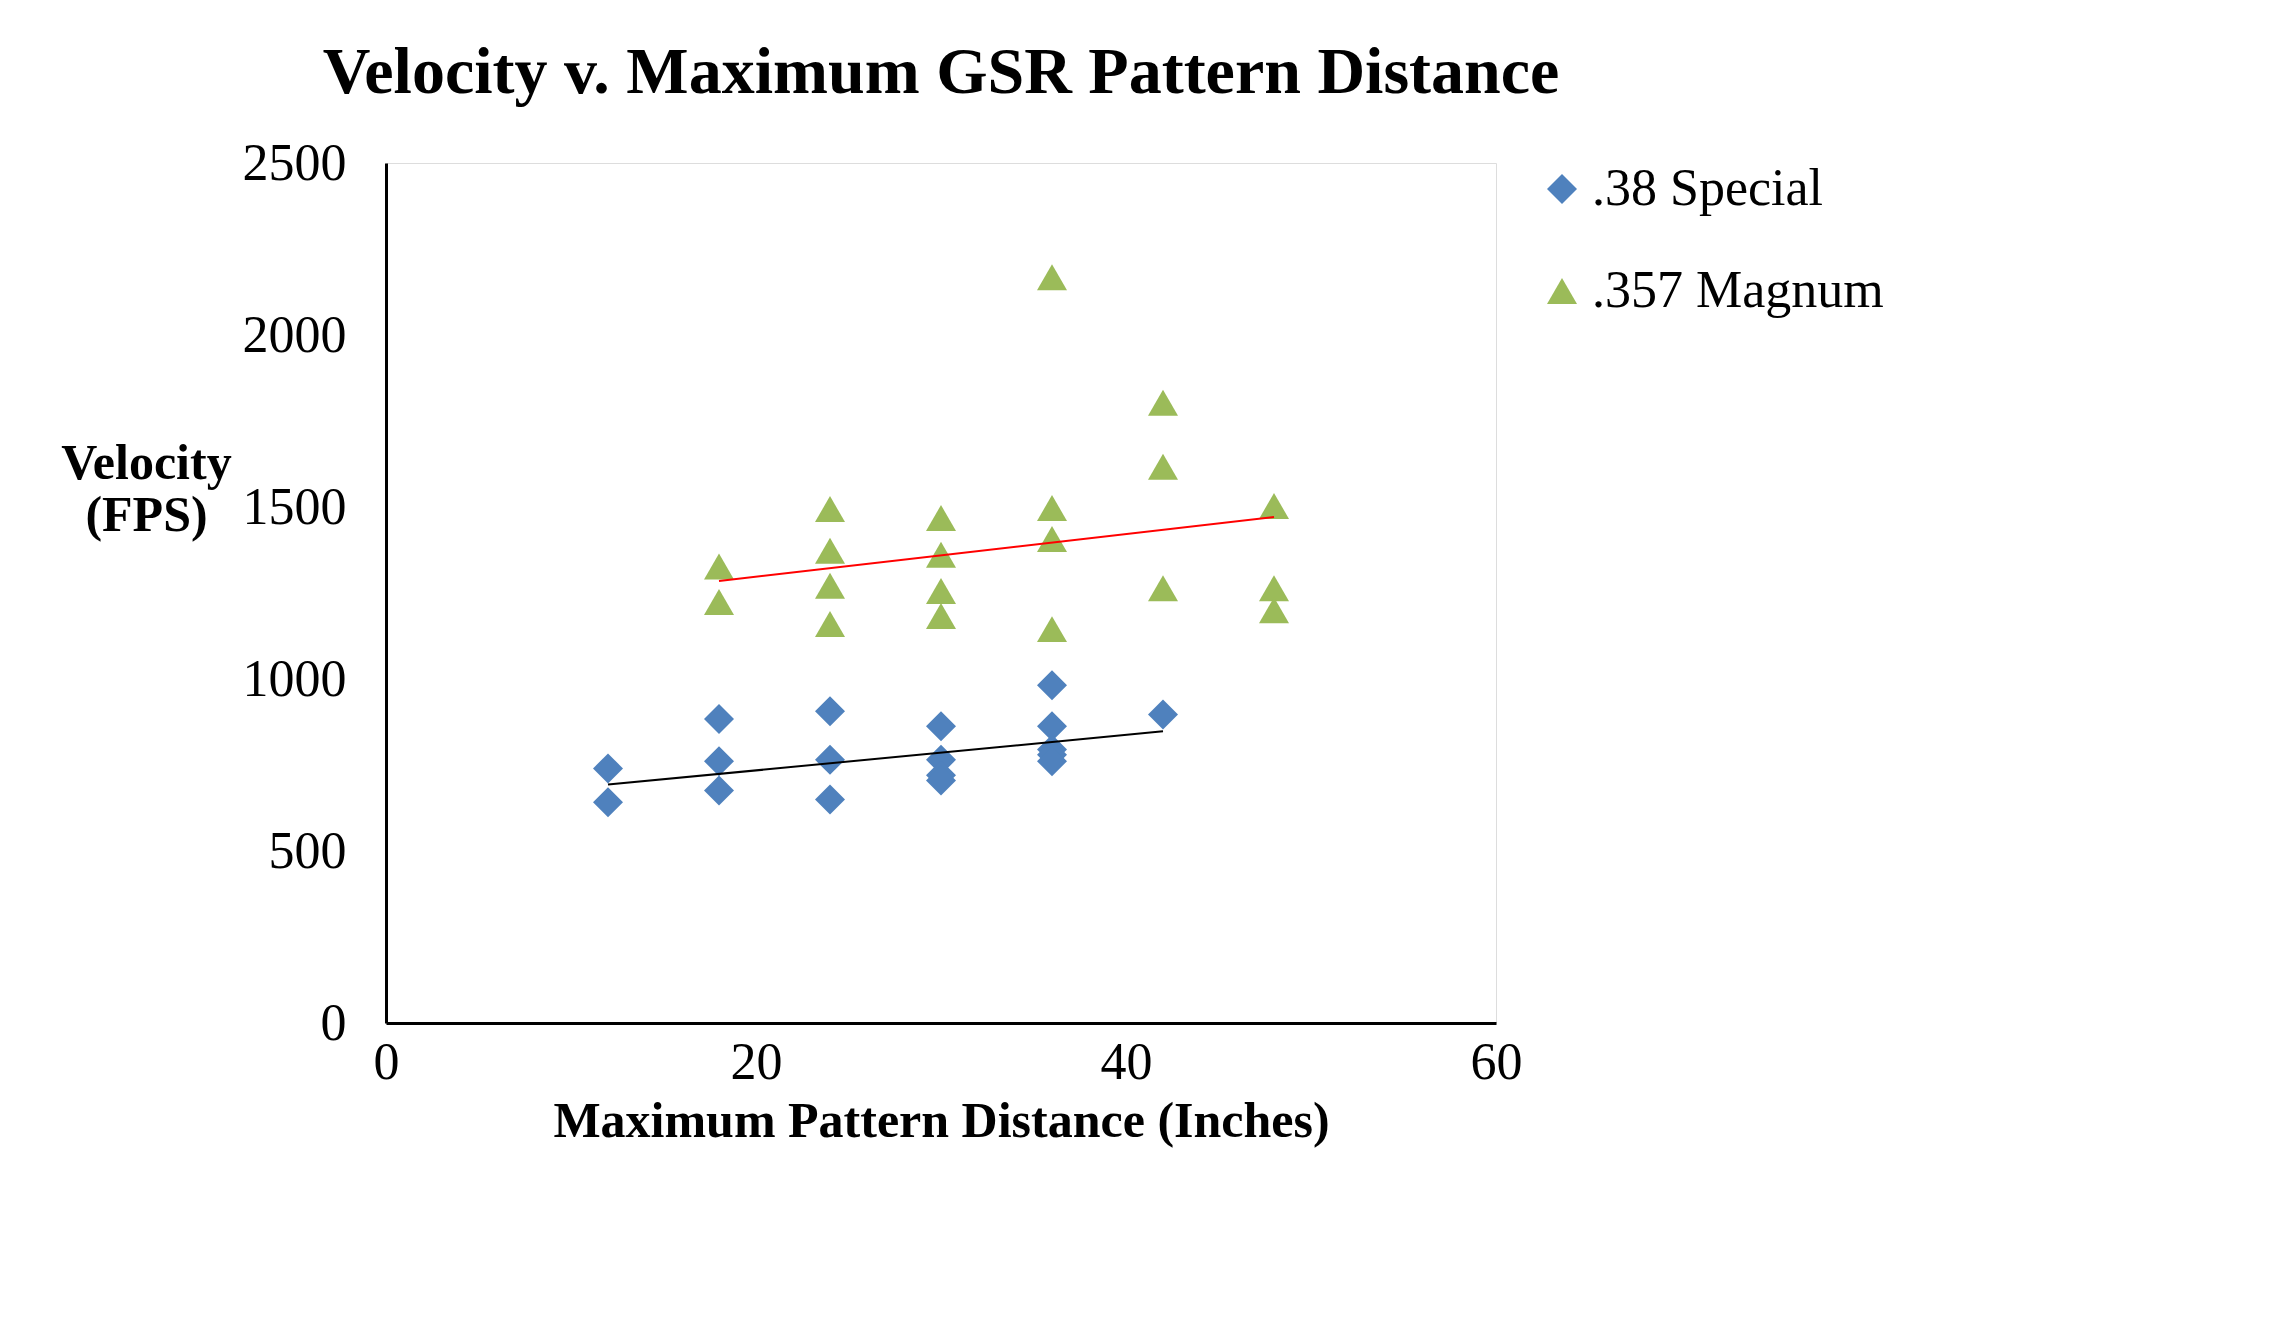  I want to click on y-tick-label: 2000, so click(294, 334).